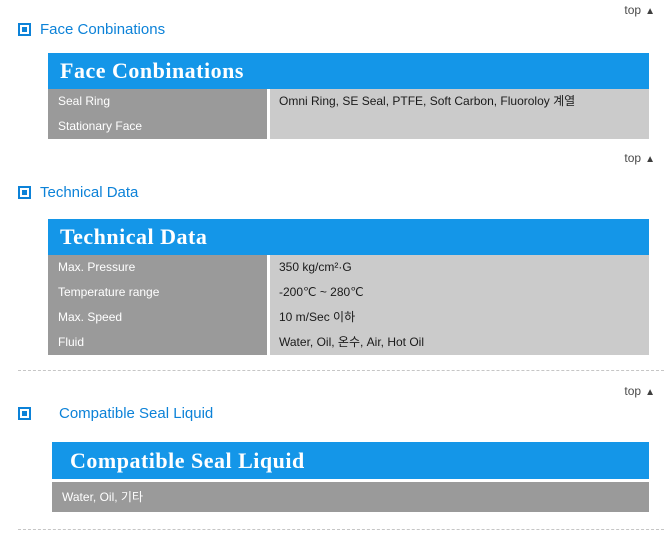 The height and width of the screenshot is (536, 664). I want to click on table-header: Face Conbinations, so click(348, 71).